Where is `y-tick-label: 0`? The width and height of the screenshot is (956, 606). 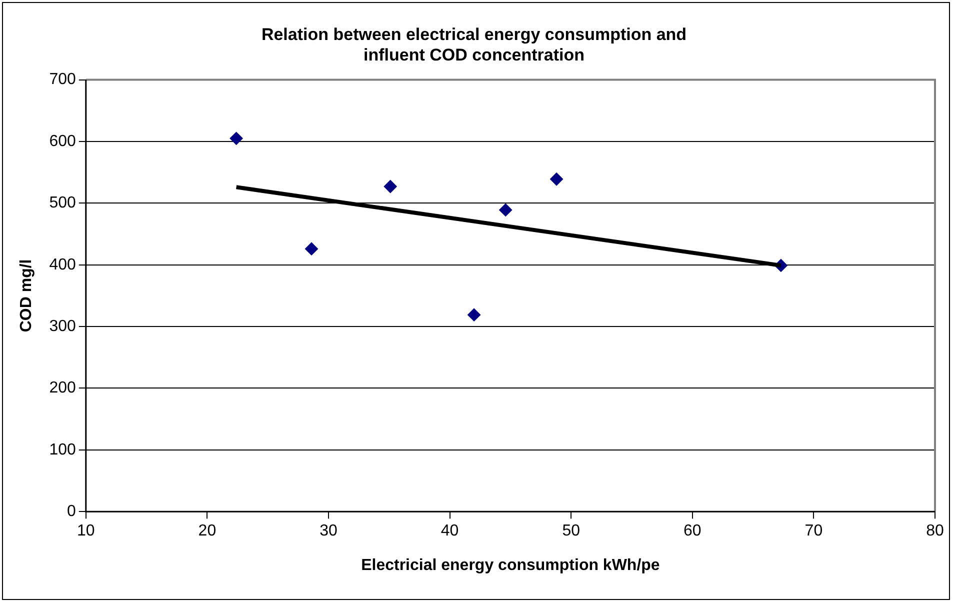
y-tick-label: 0 is located at coordinates (71, 511).